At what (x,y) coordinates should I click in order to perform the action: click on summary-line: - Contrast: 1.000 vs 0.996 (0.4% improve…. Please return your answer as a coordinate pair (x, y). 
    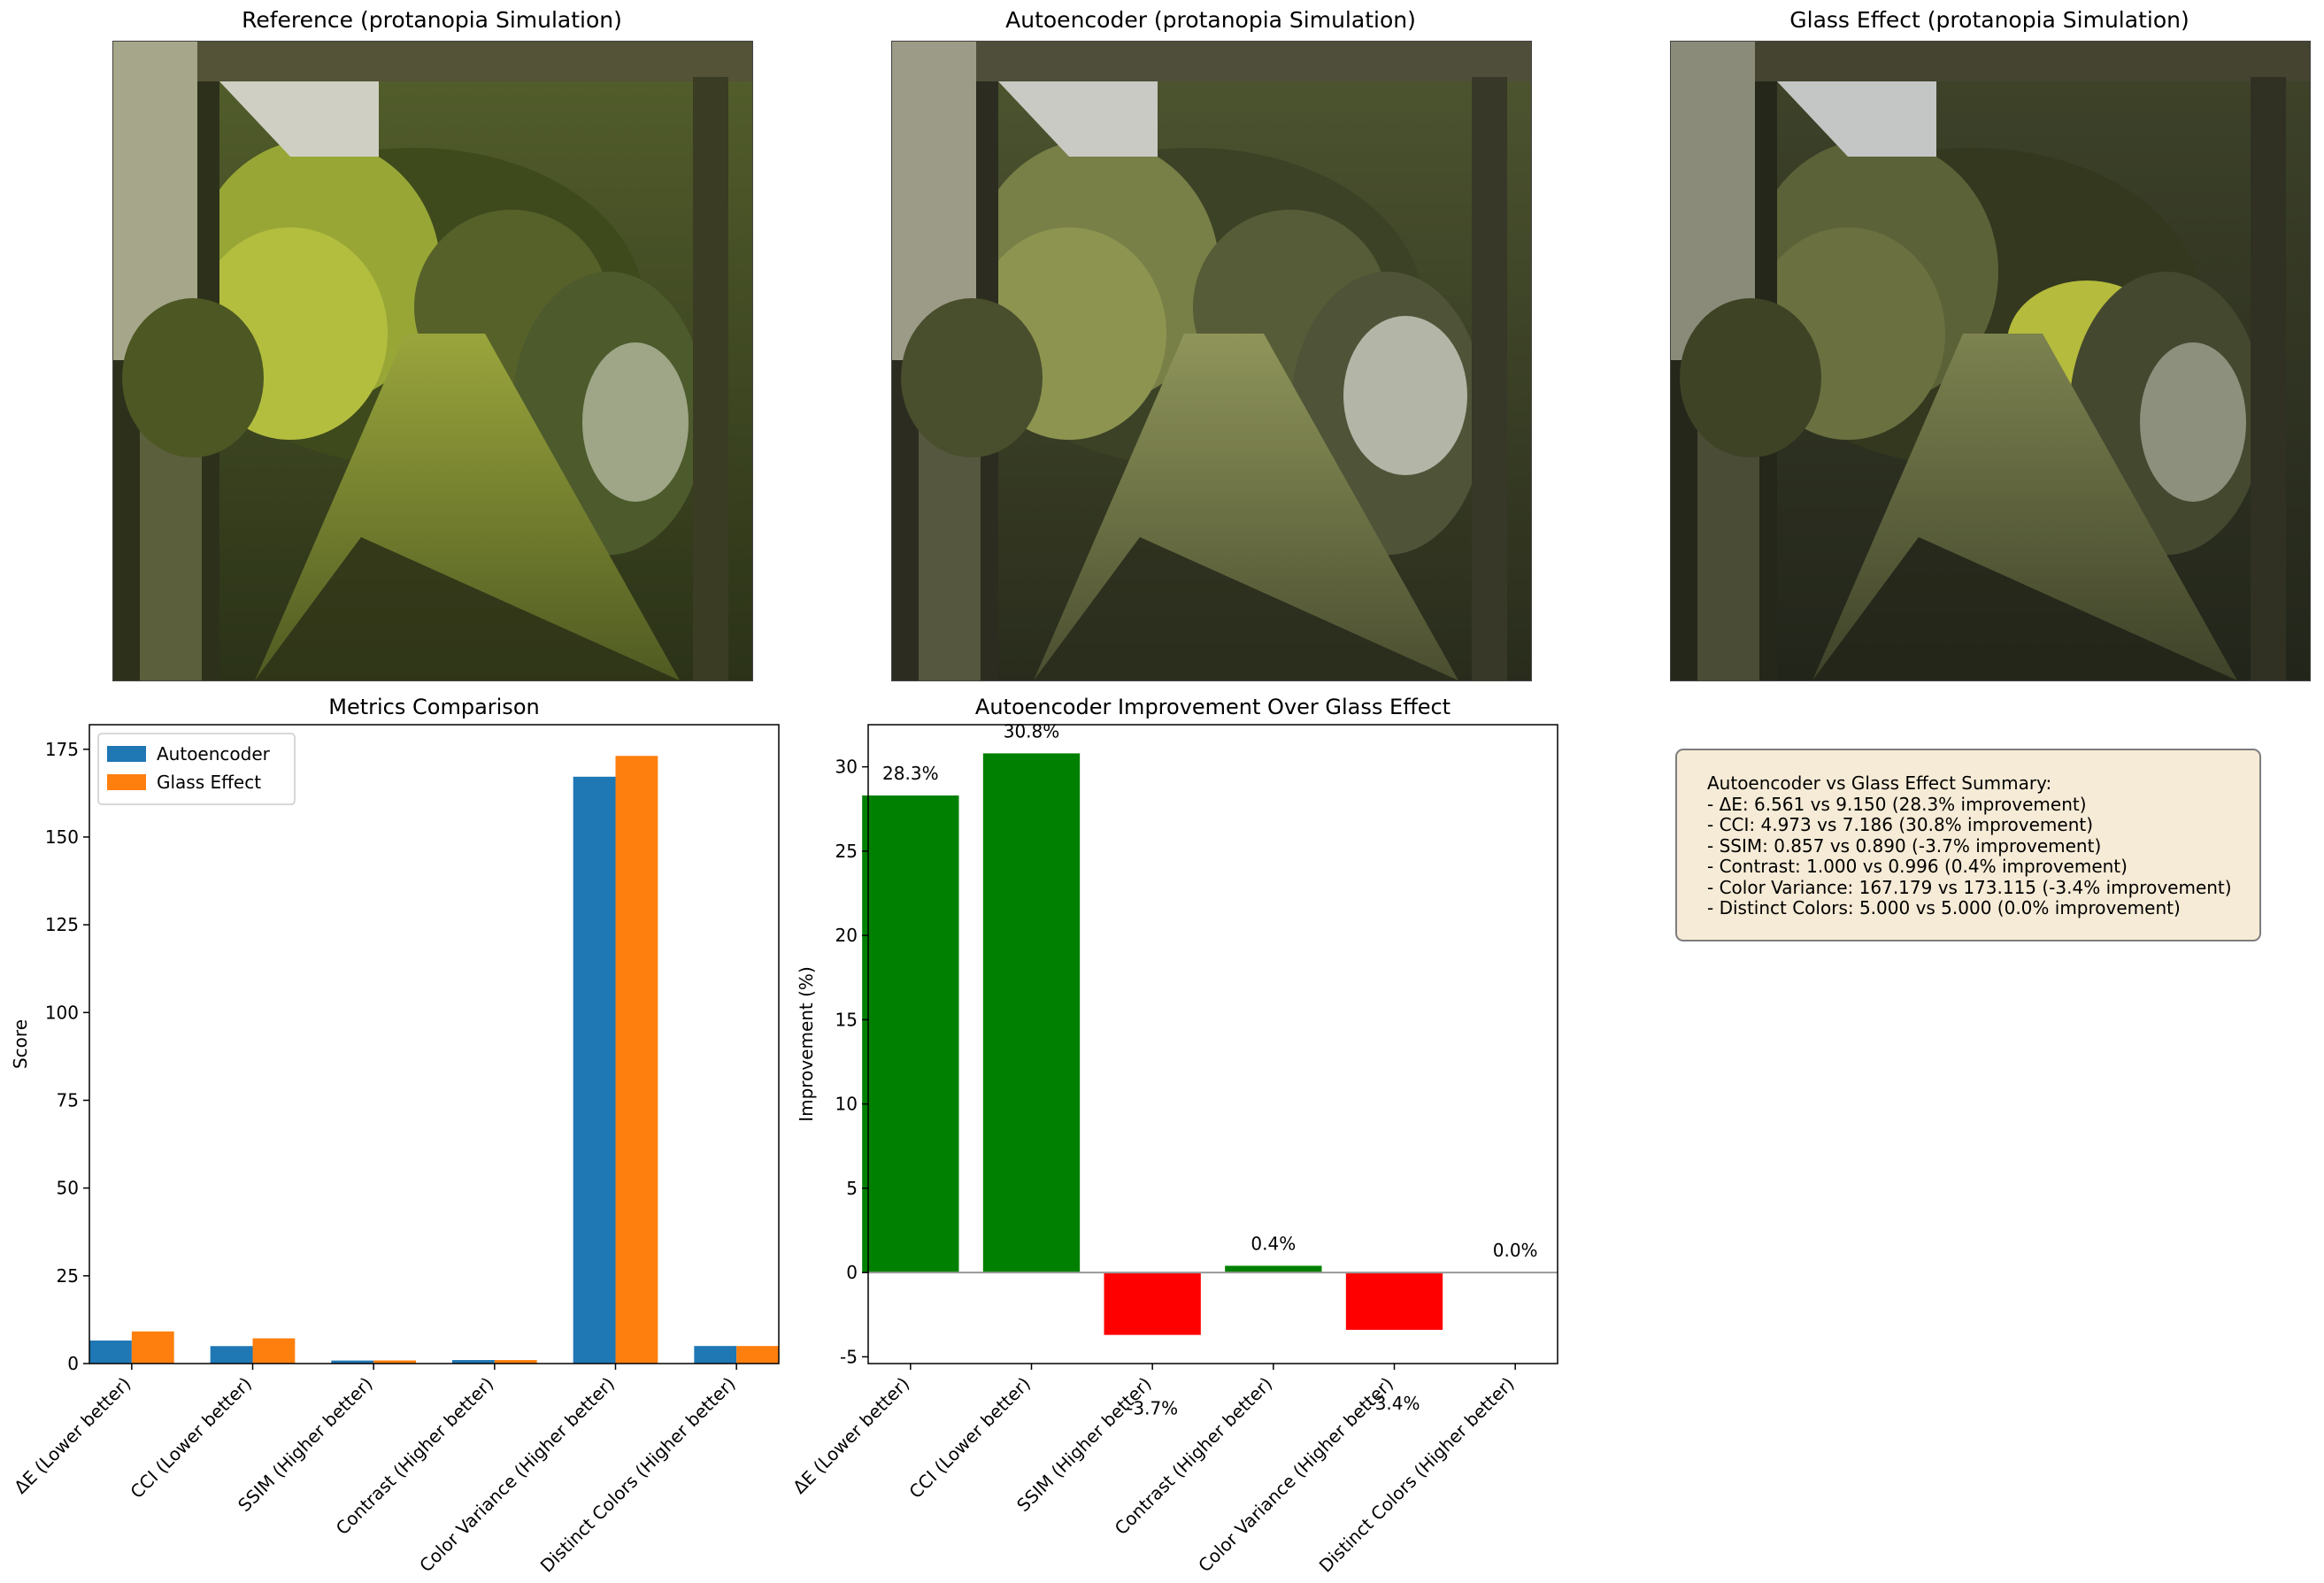
    Looking at the image, I should click on (1917, 866).